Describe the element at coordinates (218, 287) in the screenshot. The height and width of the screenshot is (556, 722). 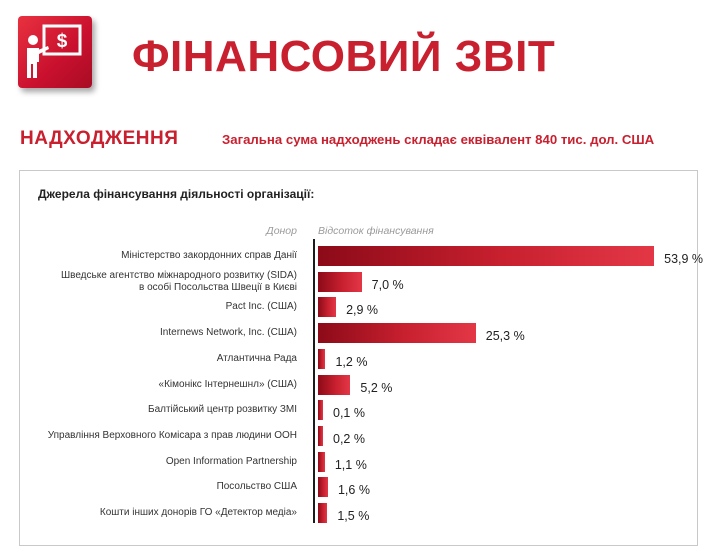
I see `donor-label-line: в особі Посольства Швеції в Києві` at that location.